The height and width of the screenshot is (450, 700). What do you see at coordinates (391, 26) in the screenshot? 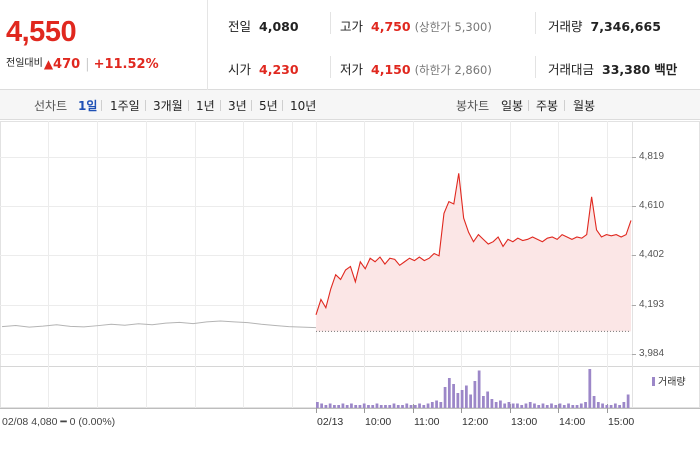
I see `high-value: 4,750` at bounding box center [391, 26].